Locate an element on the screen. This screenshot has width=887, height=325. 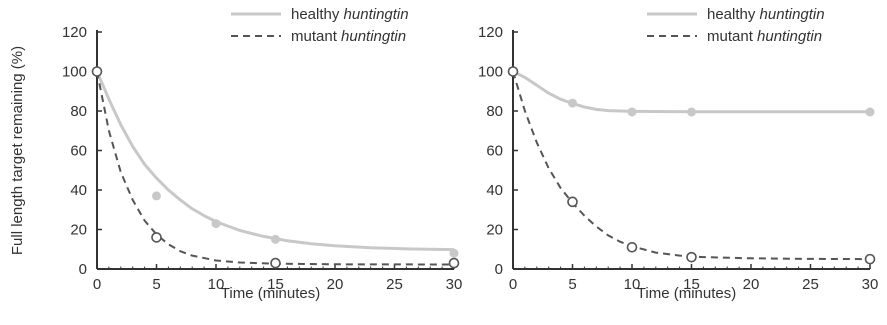
y-axis-title: Full length target remaining (%) is located at coordinates (17, 150).